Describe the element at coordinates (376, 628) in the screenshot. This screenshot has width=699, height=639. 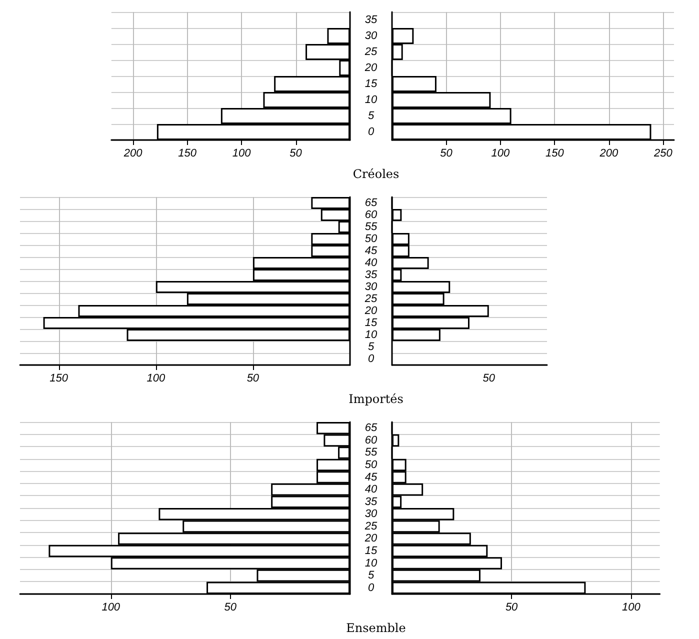
I see `x-axis-title: Ensemble` at that location.